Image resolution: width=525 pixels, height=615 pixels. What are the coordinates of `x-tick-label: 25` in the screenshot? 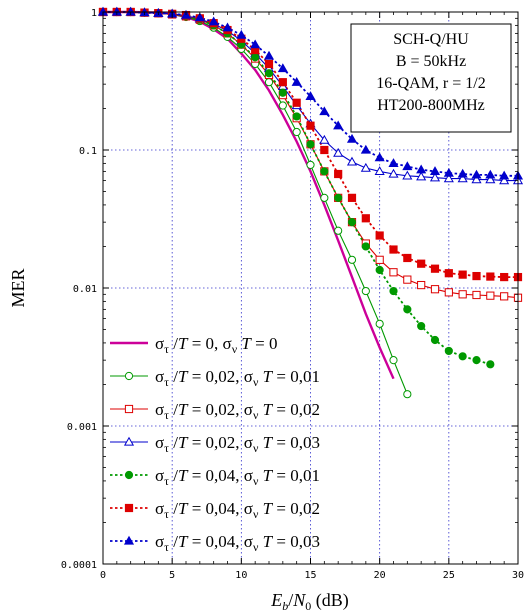 It's located at (449, 575).